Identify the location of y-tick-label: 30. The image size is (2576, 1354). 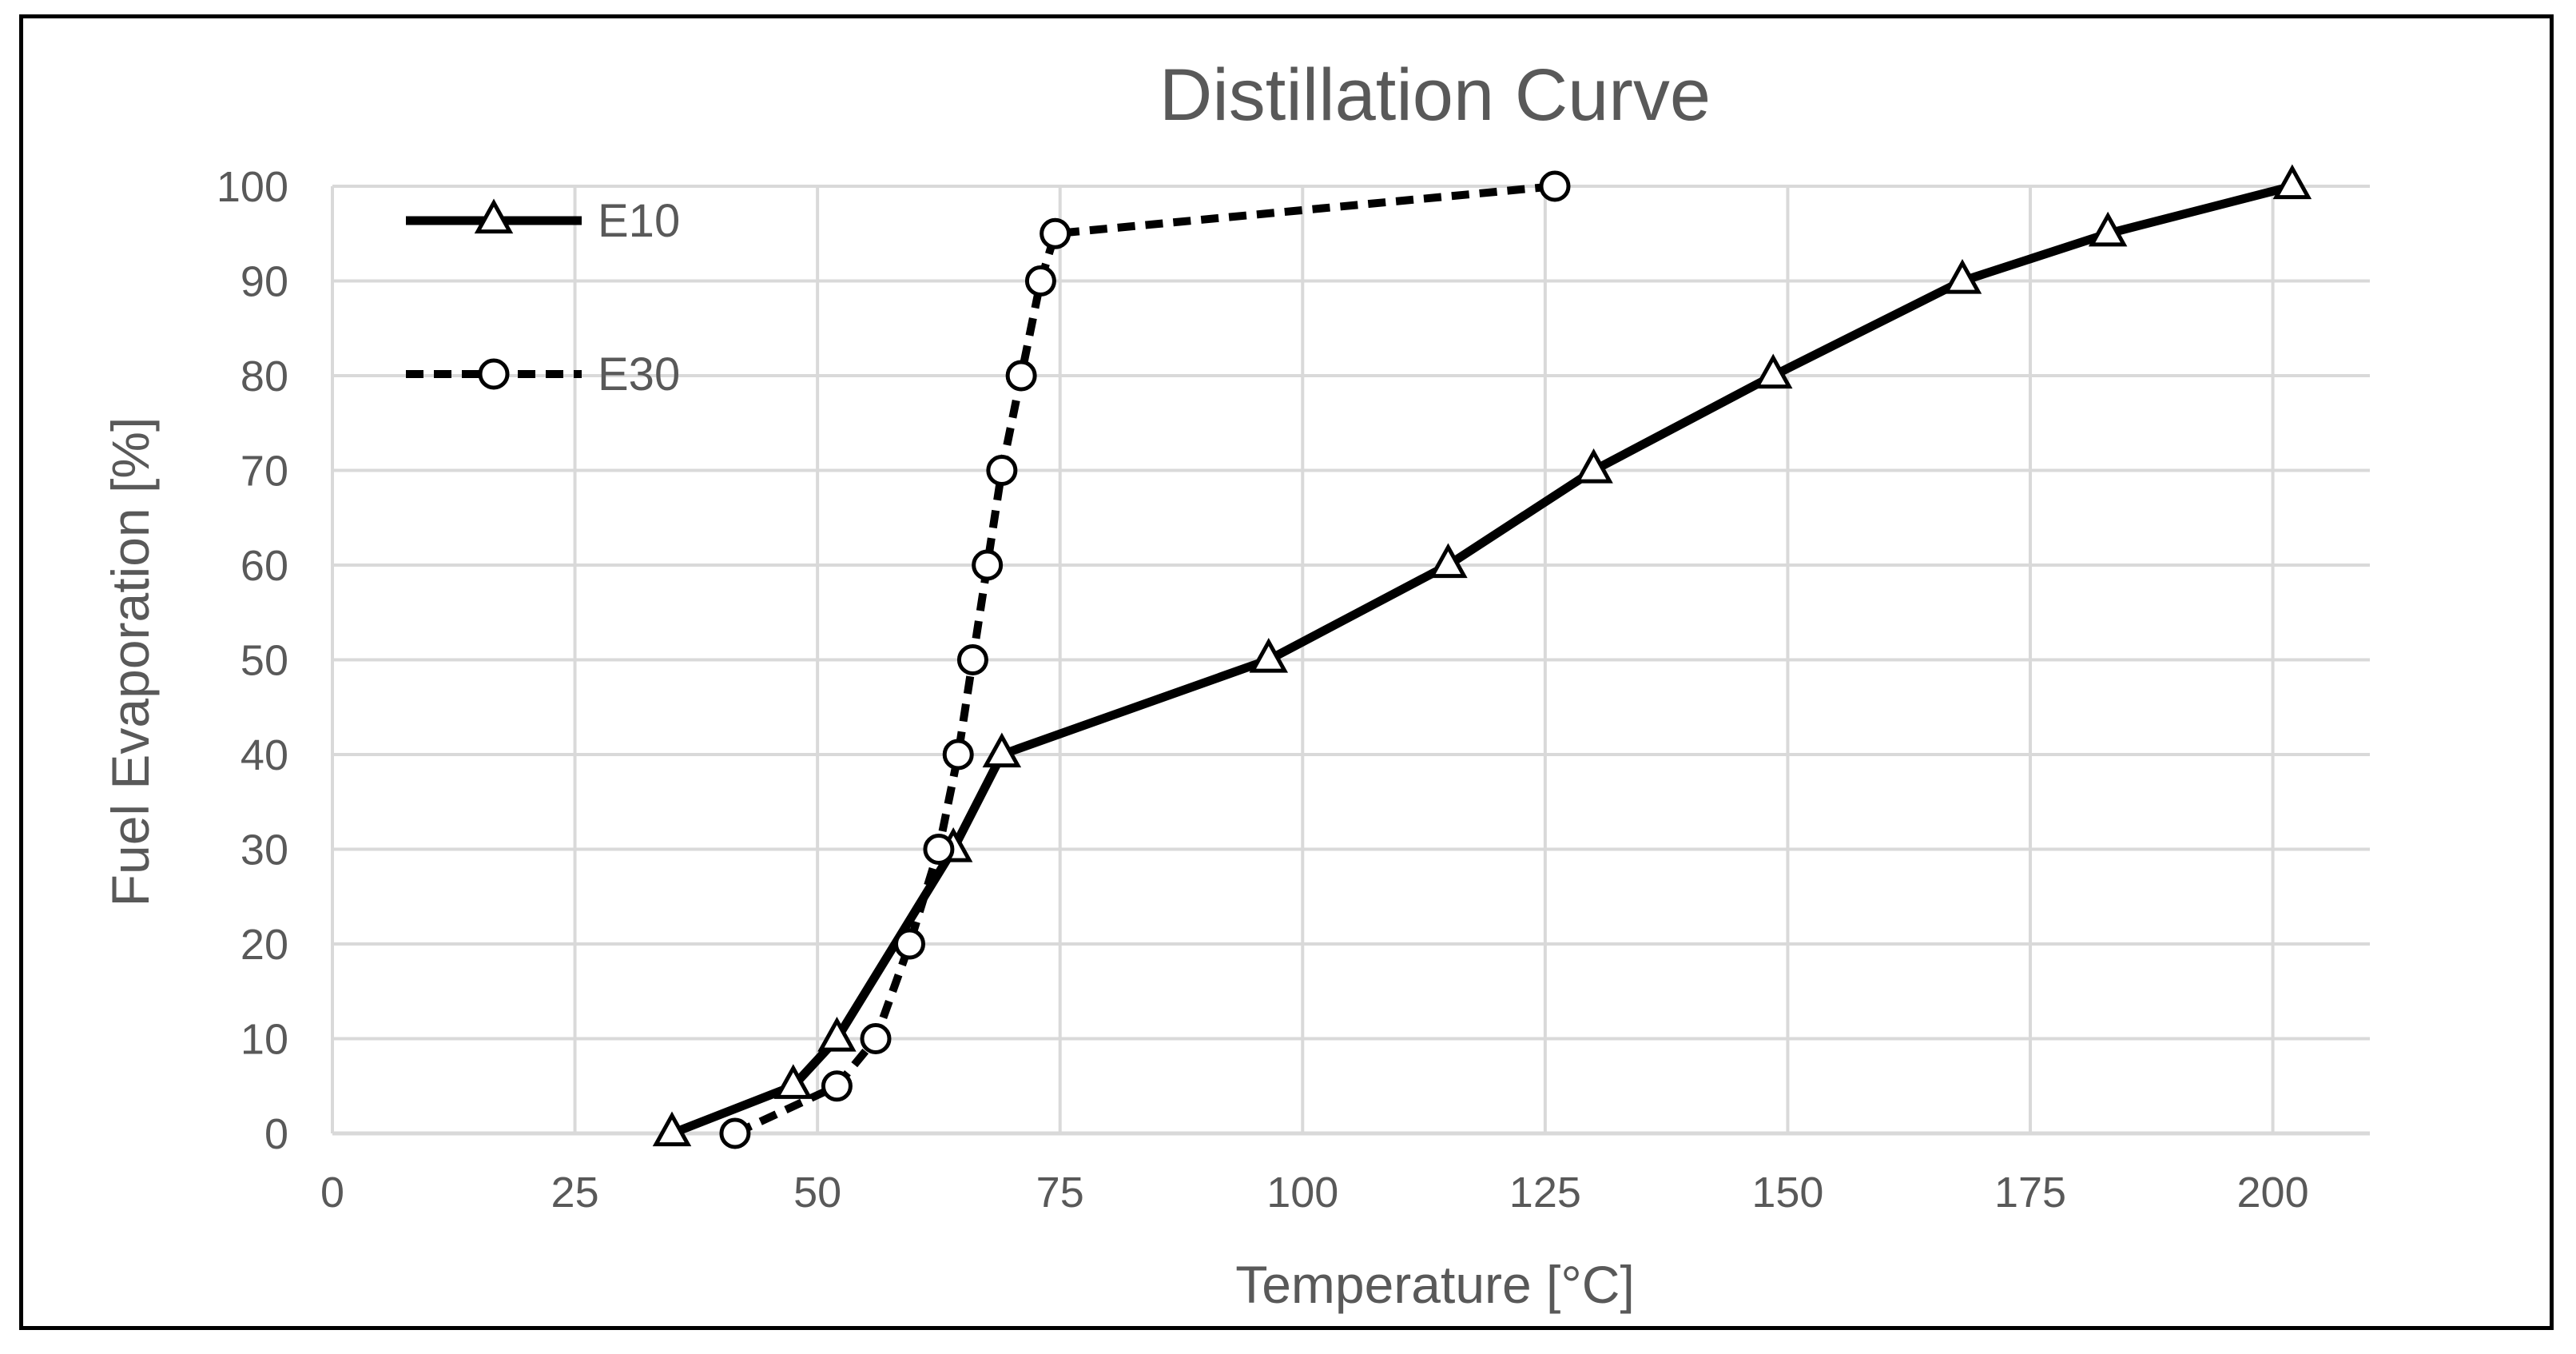
(264, 850).